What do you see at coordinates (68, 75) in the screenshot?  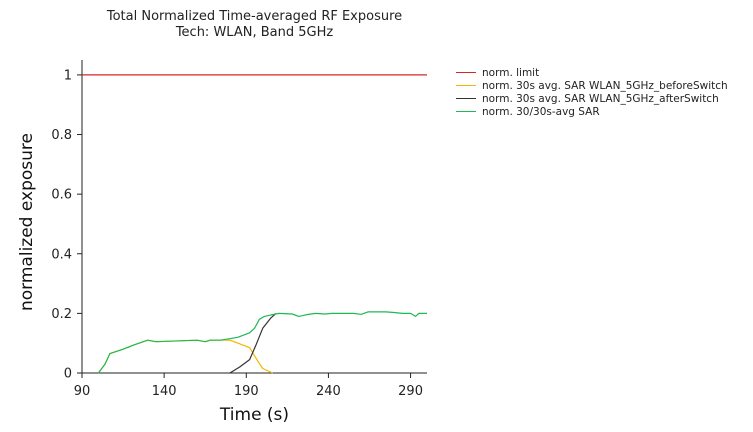 I see `y-tick-label: 1` at bounding box center [68, 75].